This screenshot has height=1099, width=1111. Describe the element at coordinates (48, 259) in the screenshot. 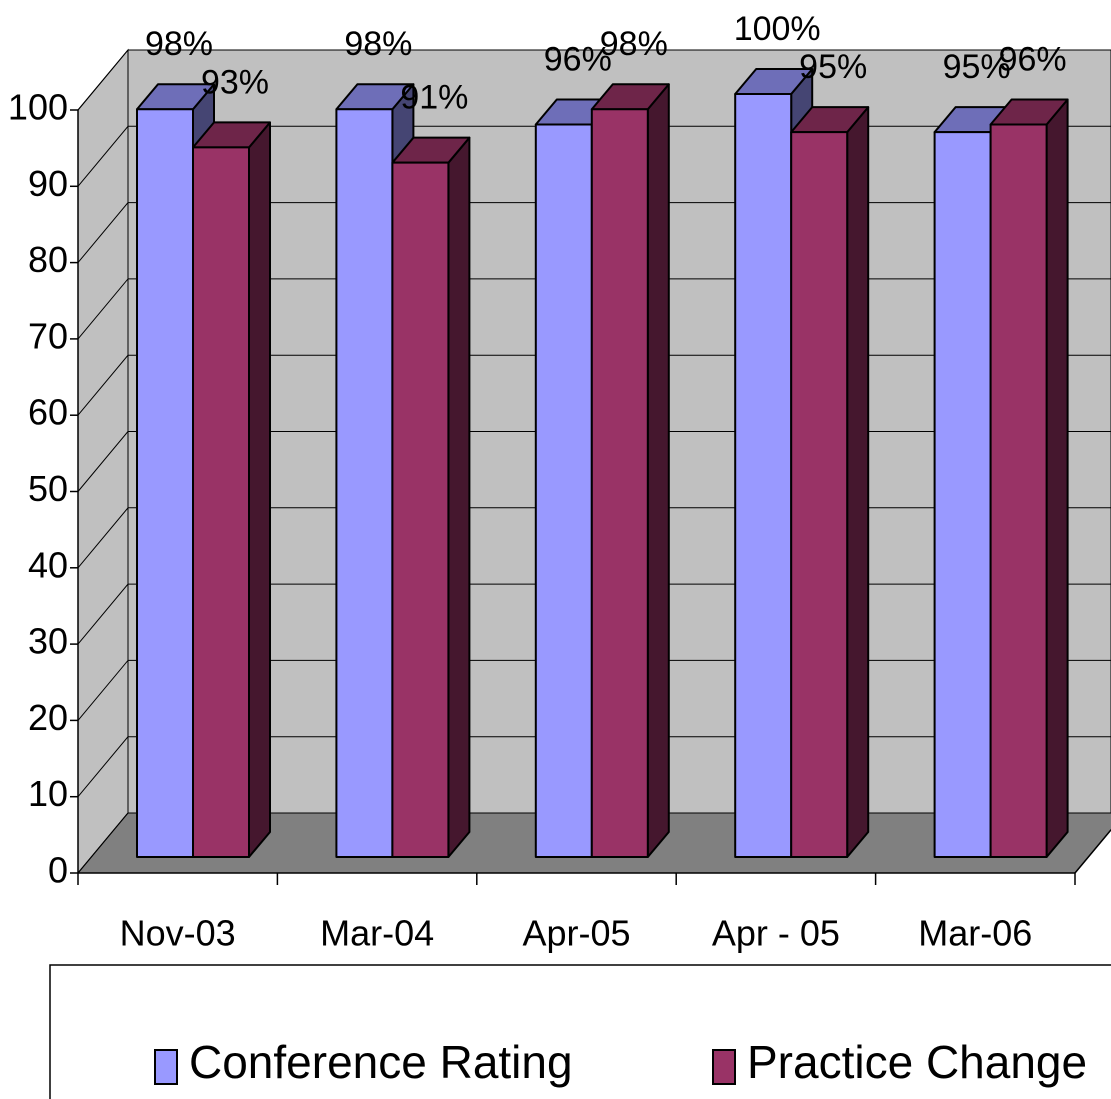

I see `y-tick-label: 80` at that location.